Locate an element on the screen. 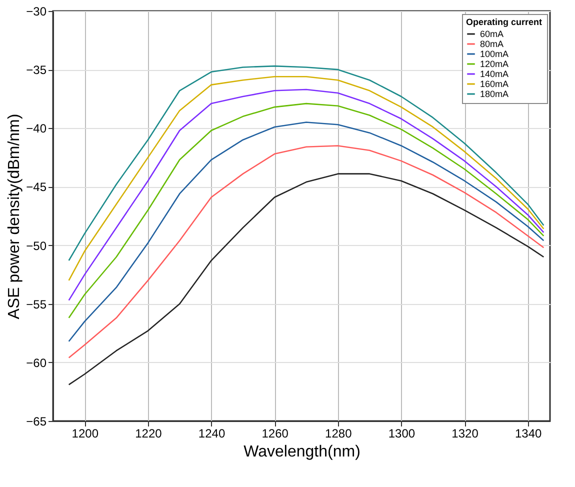  x-axis-title: Wavelength(nm) is located at coordinates (302, 452).